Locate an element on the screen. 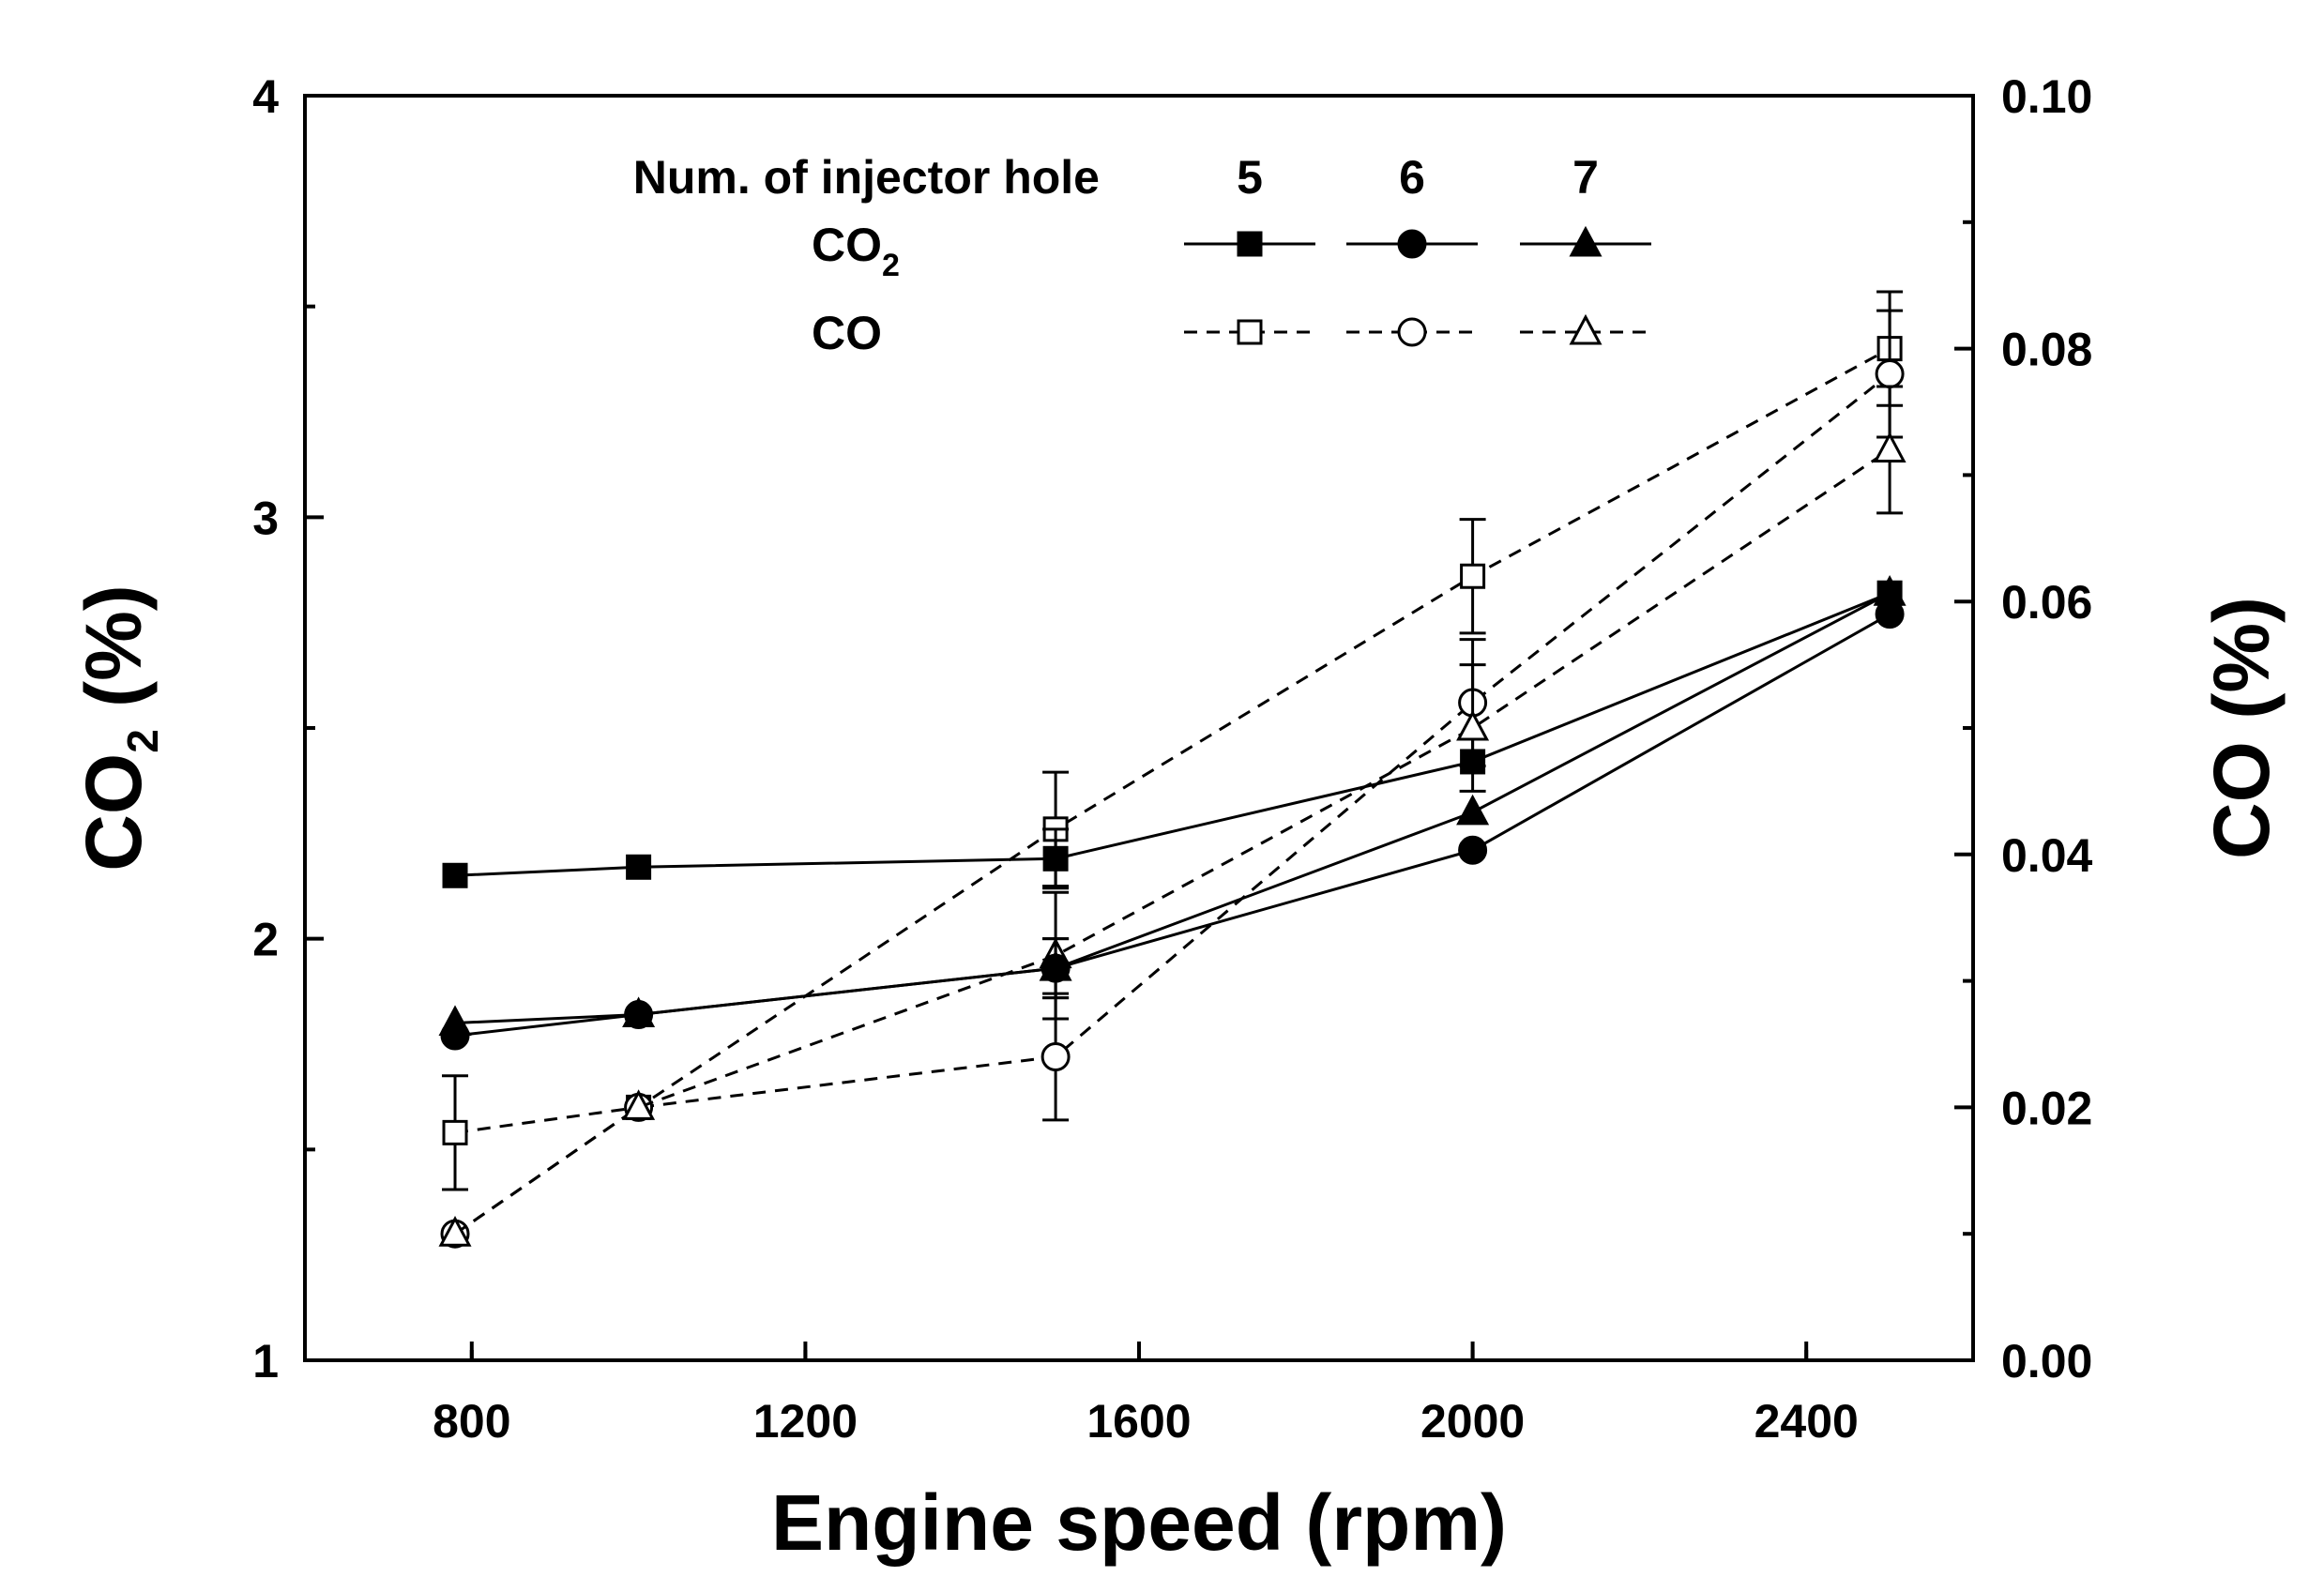 The width and height of the screenshot is (2324, 1592). left-y-axis-title: CO2 (%) is located at coordinates (118, 728).